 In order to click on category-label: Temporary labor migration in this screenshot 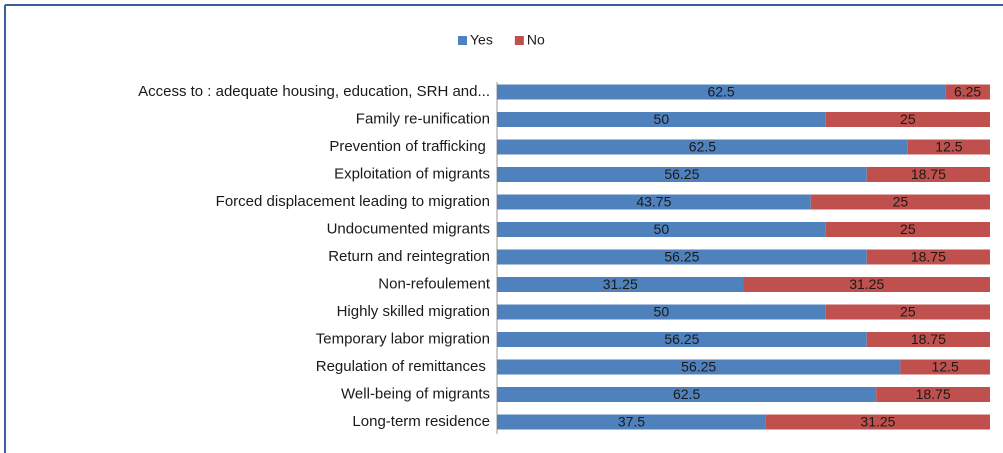, I will do `click(403, 338)`.